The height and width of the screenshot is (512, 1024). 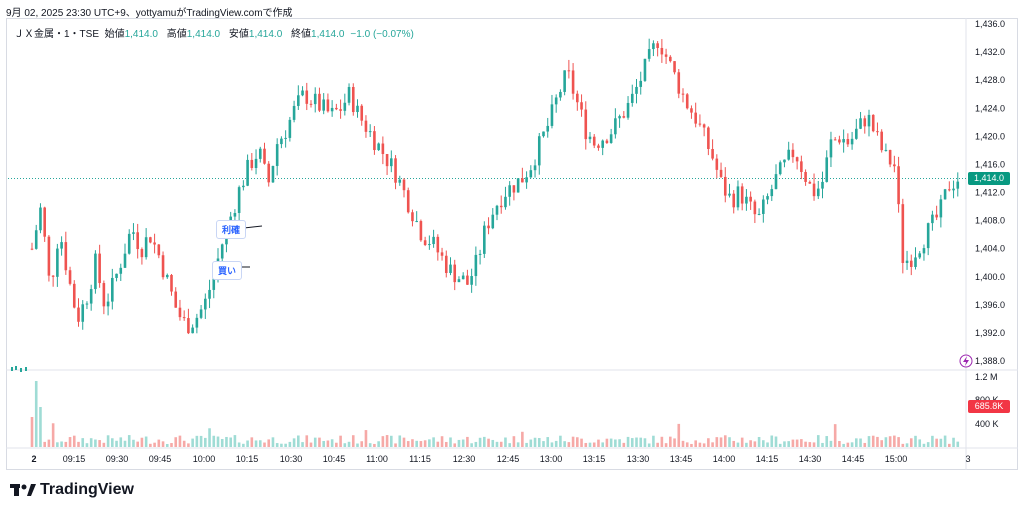 What do you see at coordinates (238, 34) in the screenshot?
I see `low-label: 安値` at bounding box center [238, 34].